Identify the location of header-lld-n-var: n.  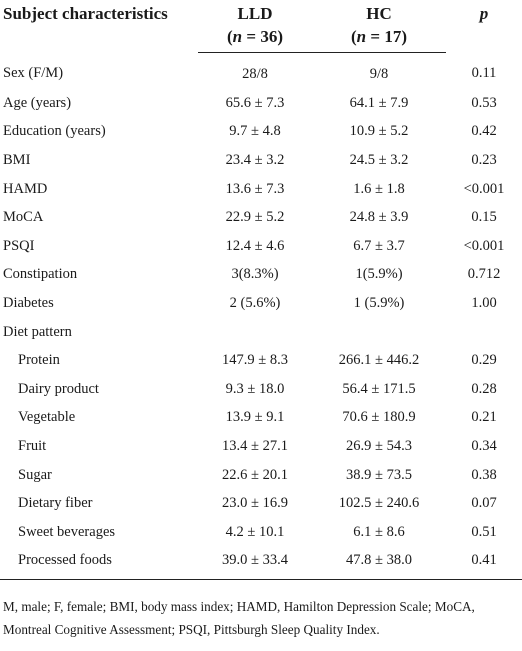
(237, 36).